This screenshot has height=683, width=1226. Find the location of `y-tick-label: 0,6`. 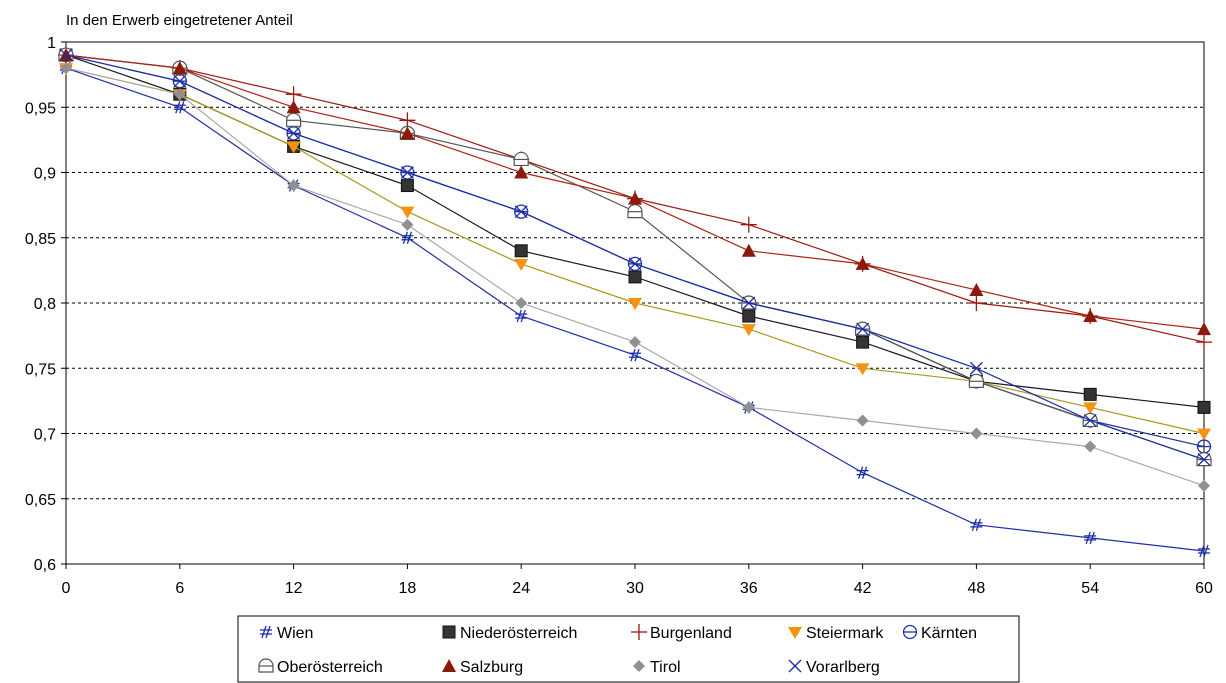

y-tick-label: 0,6 is located at coordinates (45, 565).